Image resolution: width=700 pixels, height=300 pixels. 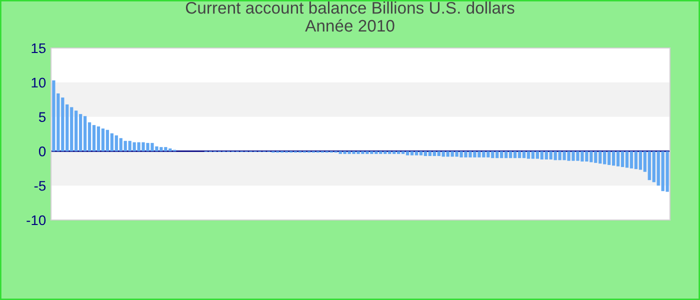 What do you see at coordinates (36, 220) in the screenshot?
I see `y-tick-label: -10` at bounding box center [36, 220].